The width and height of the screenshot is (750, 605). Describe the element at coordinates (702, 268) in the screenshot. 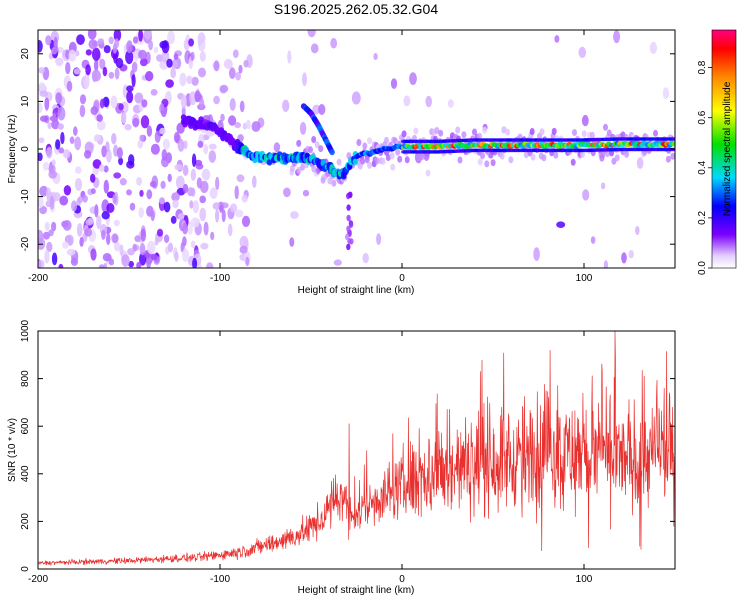

I see `colorbar-tick-label: 0.0` at that location.